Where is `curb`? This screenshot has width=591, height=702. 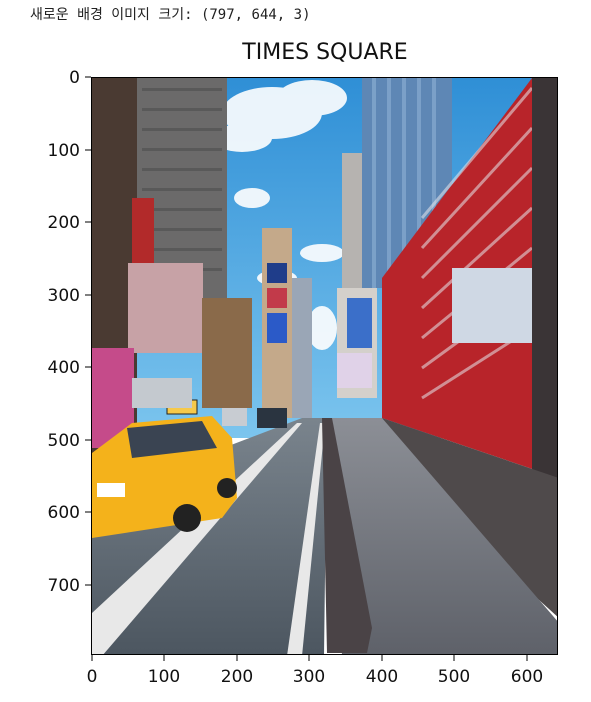
curb is located at coordinates (347, 535).